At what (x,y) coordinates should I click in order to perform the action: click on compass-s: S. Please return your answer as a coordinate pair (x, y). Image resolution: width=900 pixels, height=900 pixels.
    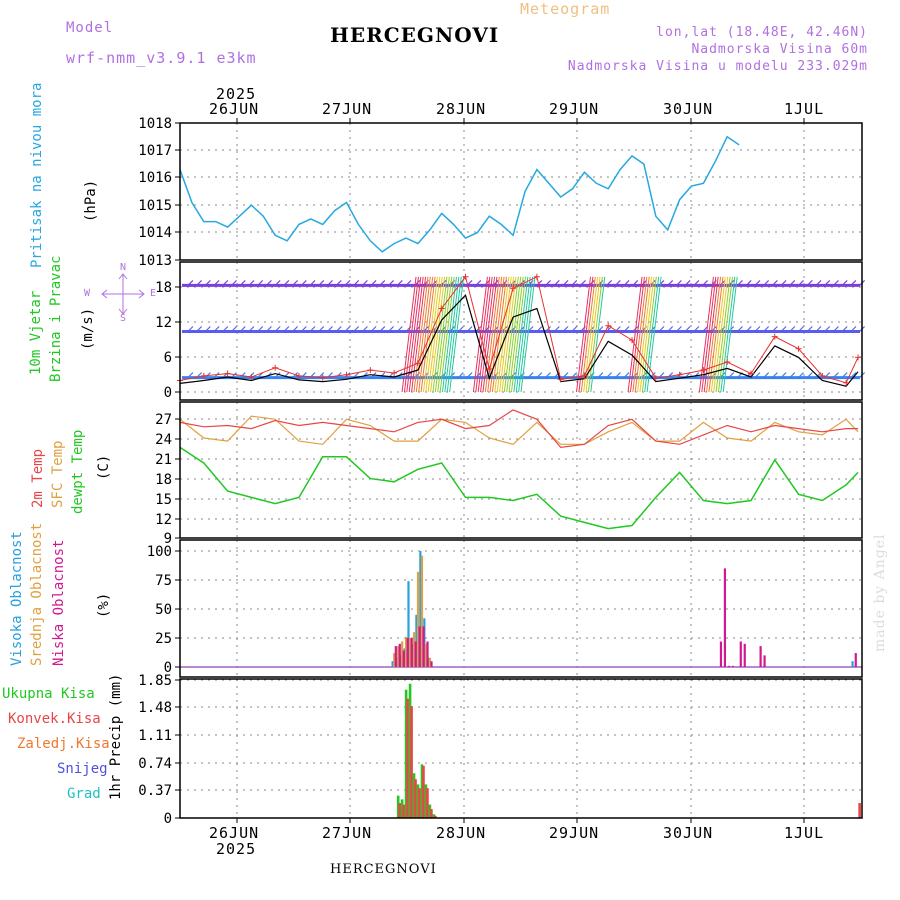
    Looking at the image, I should click on (123, 318).